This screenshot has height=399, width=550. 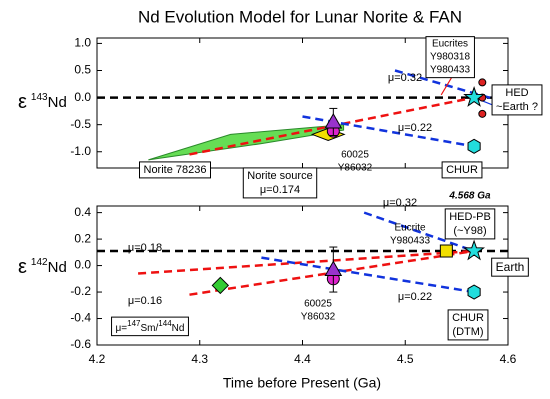 I want to click on annotation: μ=147Sm/144Nd, so click(x=150, y=326).